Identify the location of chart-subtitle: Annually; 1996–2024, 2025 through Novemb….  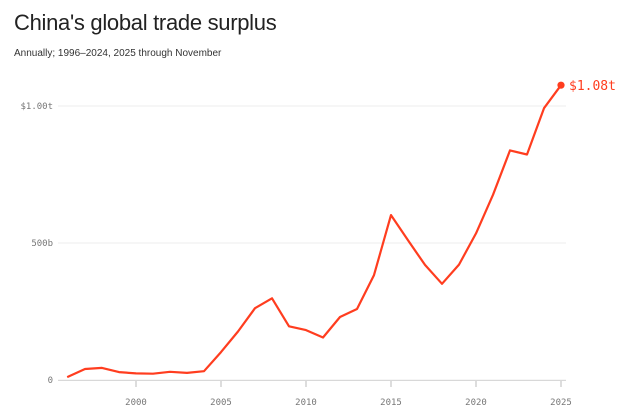
(118, 53).